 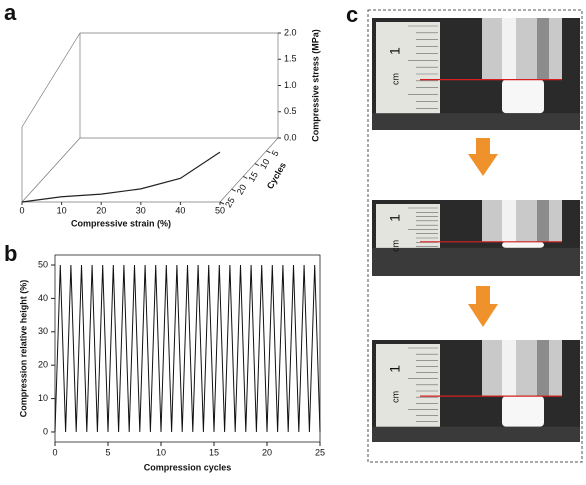 What do you see at coordinates (265, 164) in the screenshot?
I see `z-tick-label: 10` at bounding box center [265, 164].